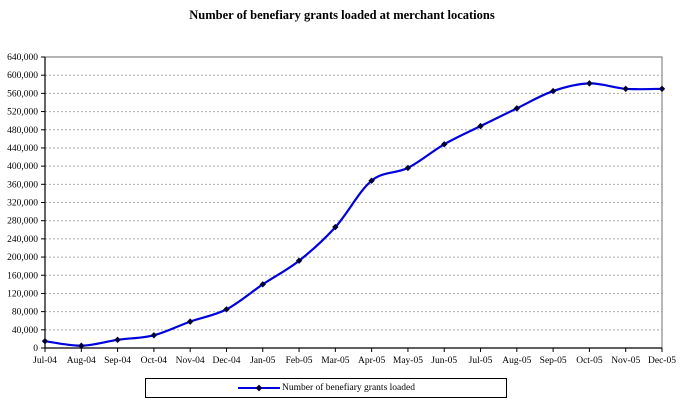  I want to click on x-tick-label: Nov-04, so click(190, 361).